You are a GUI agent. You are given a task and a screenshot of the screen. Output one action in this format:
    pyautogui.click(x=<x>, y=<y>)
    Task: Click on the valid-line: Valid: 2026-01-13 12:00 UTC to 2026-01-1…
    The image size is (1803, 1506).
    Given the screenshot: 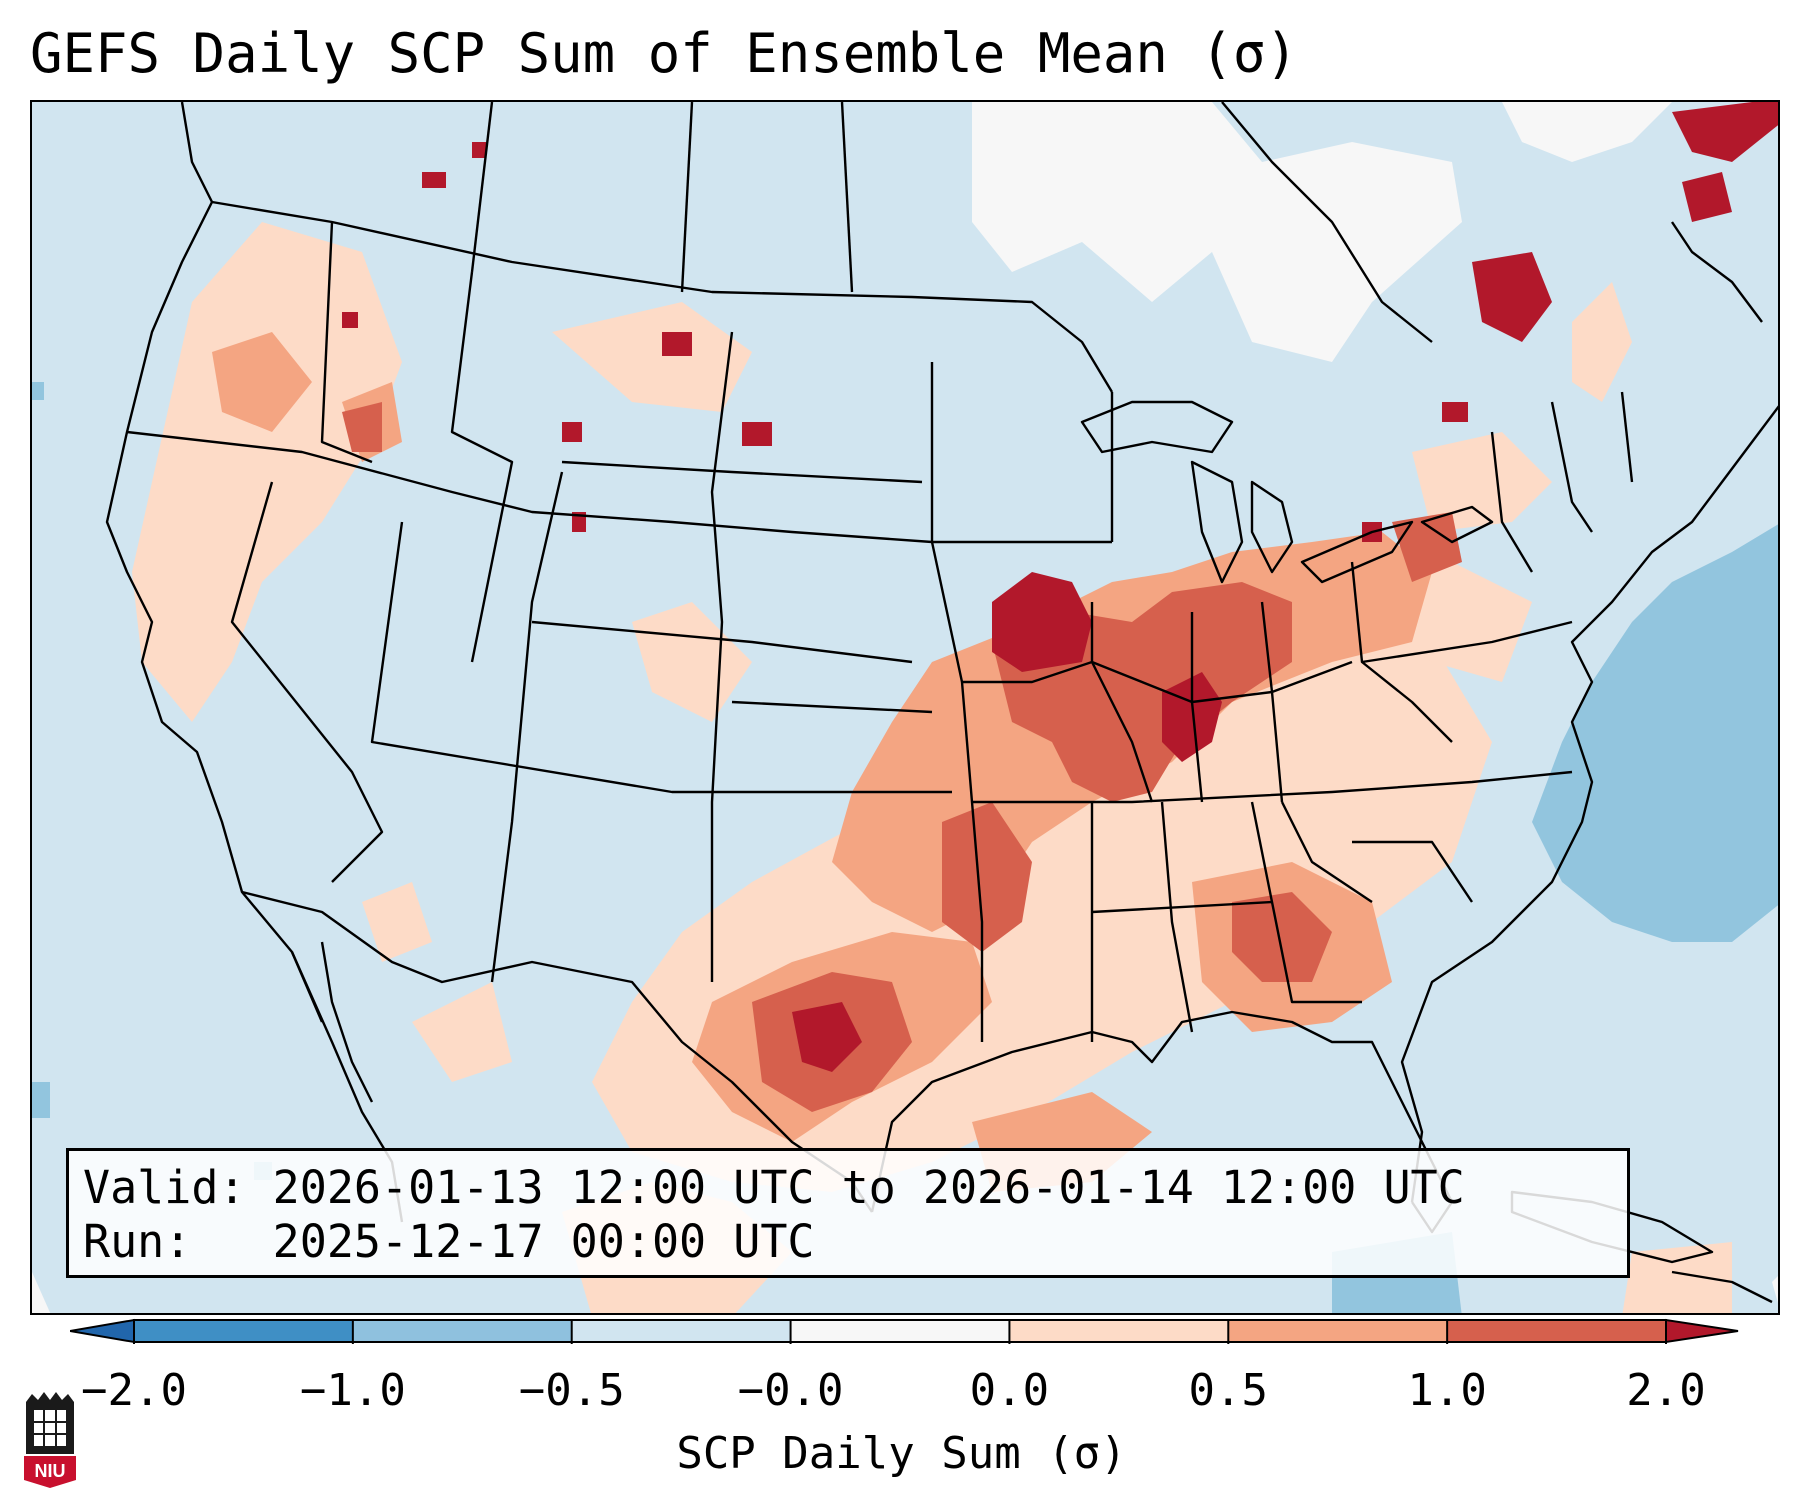 What is the action you would take?
    pyautogui.click(x=848, y=1188)
    